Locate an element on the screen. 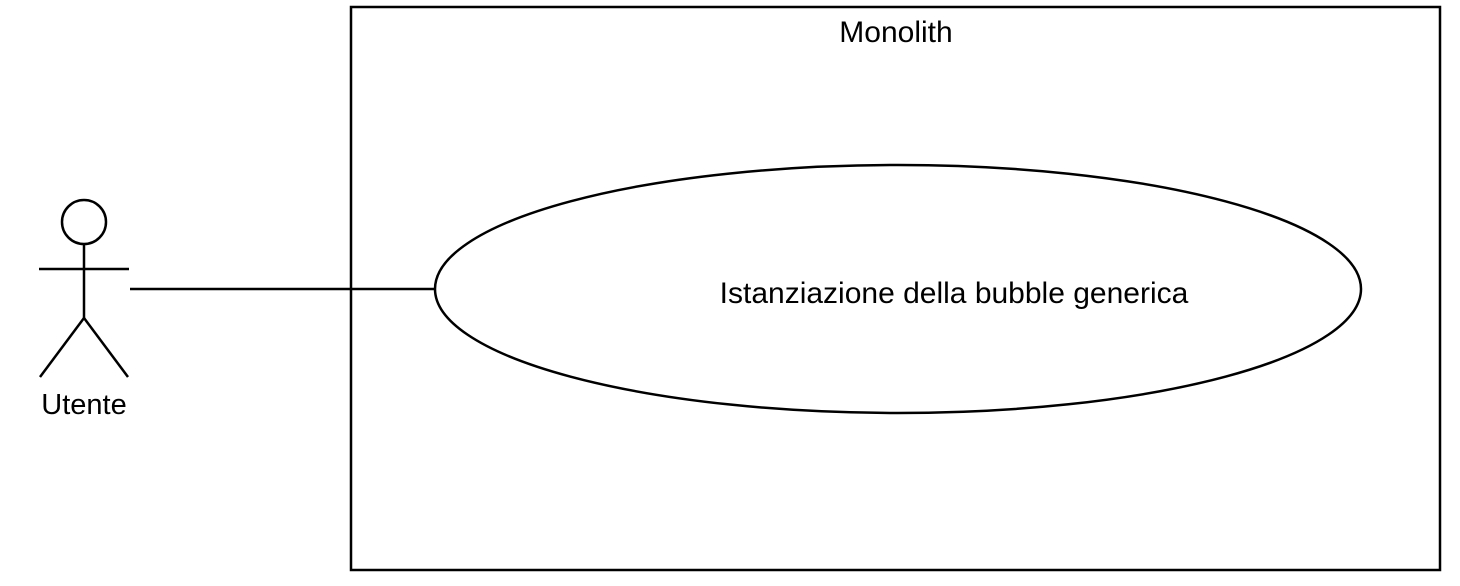 This screenshot has width=1460, height=586. actor-label: Utente is located at coordinates (83, 405).